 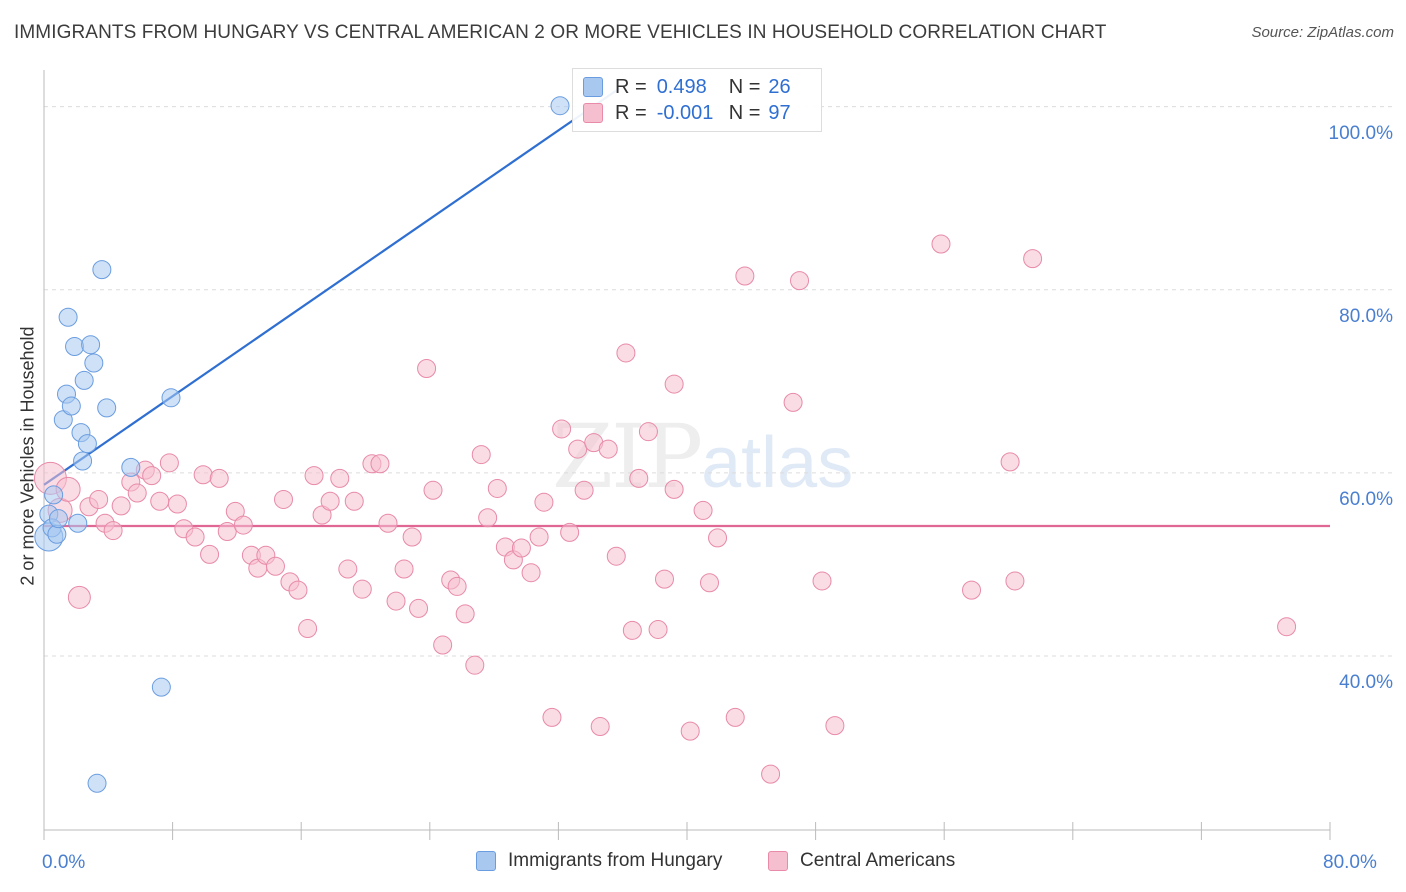 What do you see at coordinates (593, 87) in the screenshot?
I see `legend-swatch-hungary` at bounding box center [593, 87].